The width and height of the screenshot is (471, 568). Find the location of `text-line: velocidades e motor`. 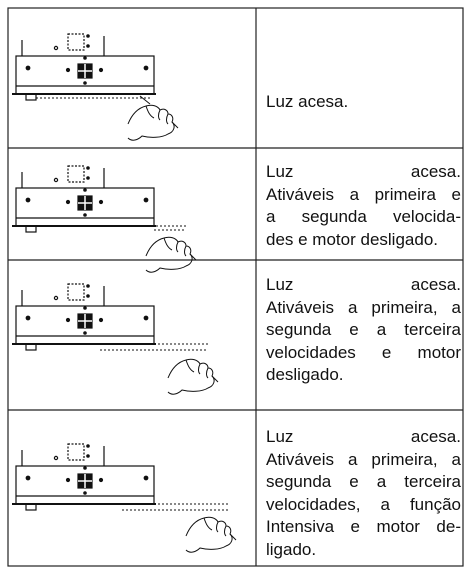

text-line: velocidades e motor is located at coordinates (363, 352).